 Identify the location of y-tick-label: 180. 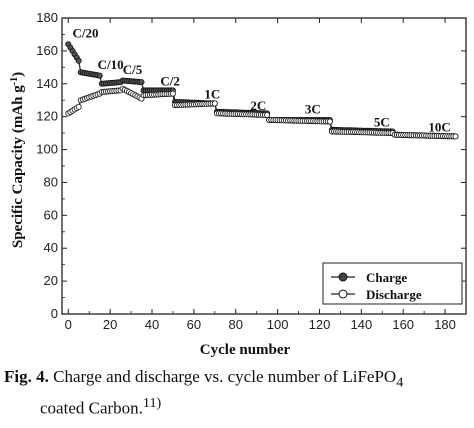
(47, 17).